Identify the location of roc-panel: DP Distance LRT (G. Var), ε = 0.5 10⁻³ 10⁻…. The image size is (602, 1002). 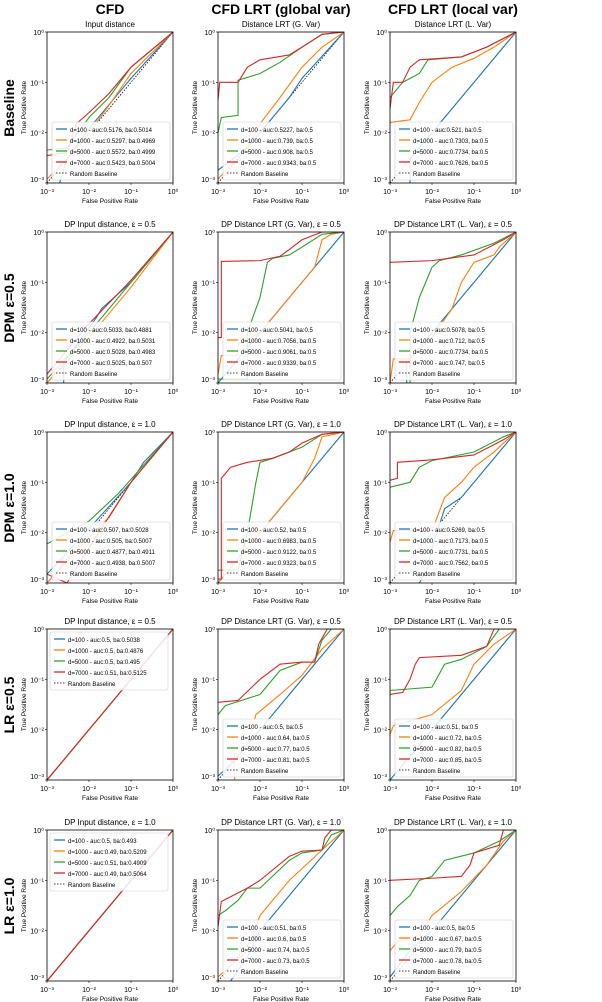
(270, 709).